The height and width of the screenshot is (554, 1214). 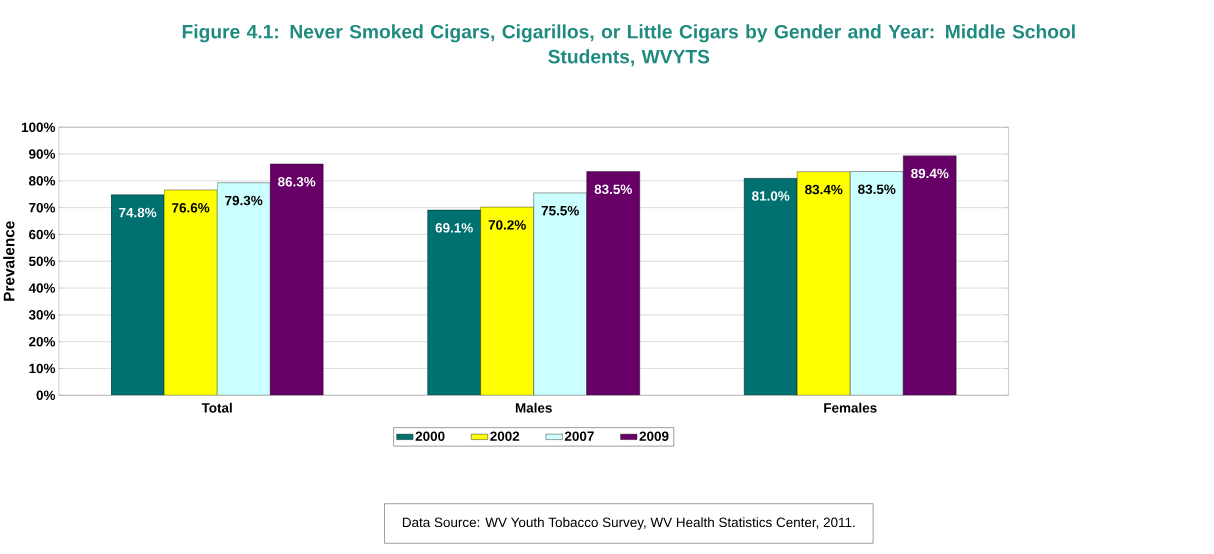 What do you see at coordinates (824, 189) in the screenshot?
I see `data-label: 83.4%` at bounding box center [824, 189].